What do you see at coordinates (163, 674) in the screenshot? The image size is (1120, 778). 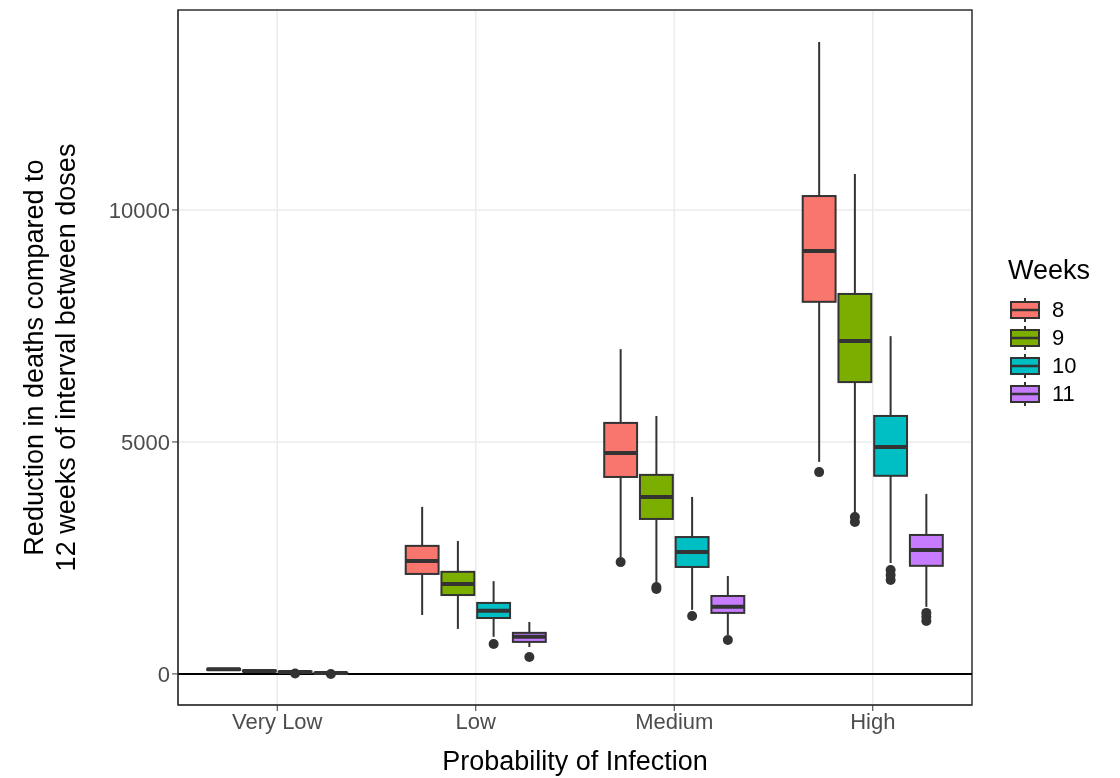 I see `y-tick-label: 0` at bounding box center [163, 674].